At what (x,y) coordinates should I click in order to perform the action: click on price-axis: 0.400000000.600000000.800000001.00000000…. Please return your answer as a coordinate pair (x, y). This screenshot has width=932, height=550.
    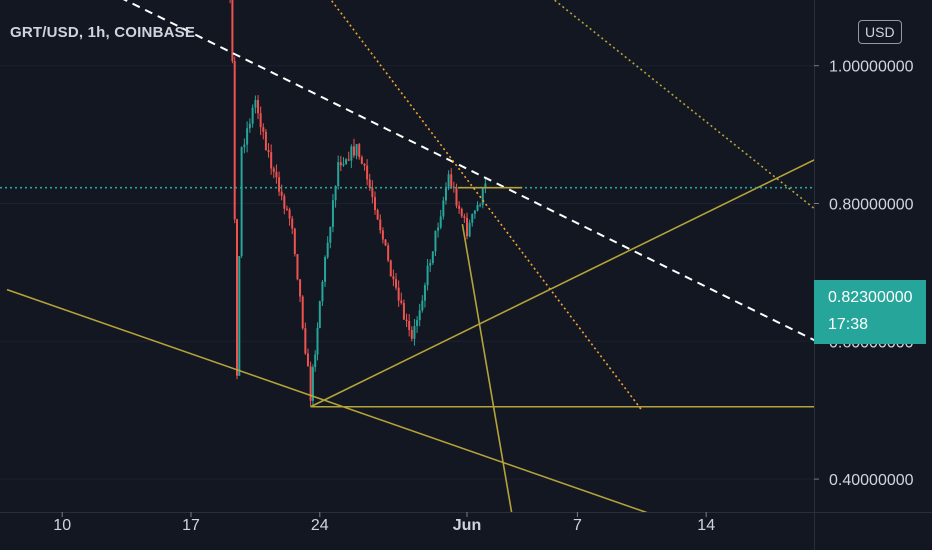
    Looking at the image, I should click on (864, 244).